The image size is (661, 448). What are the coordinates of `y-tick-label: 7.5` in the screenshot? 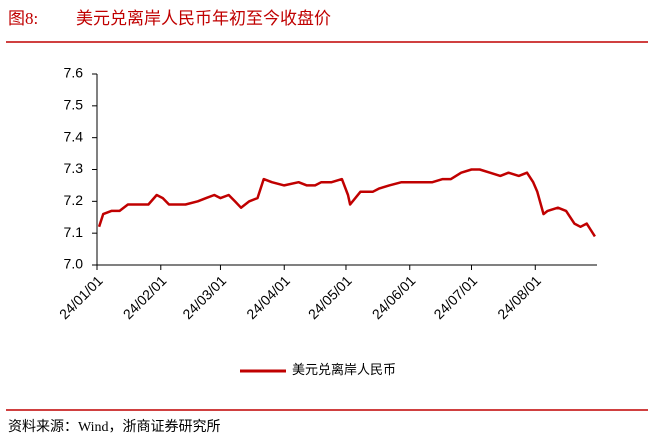 It's located at (74, 105).